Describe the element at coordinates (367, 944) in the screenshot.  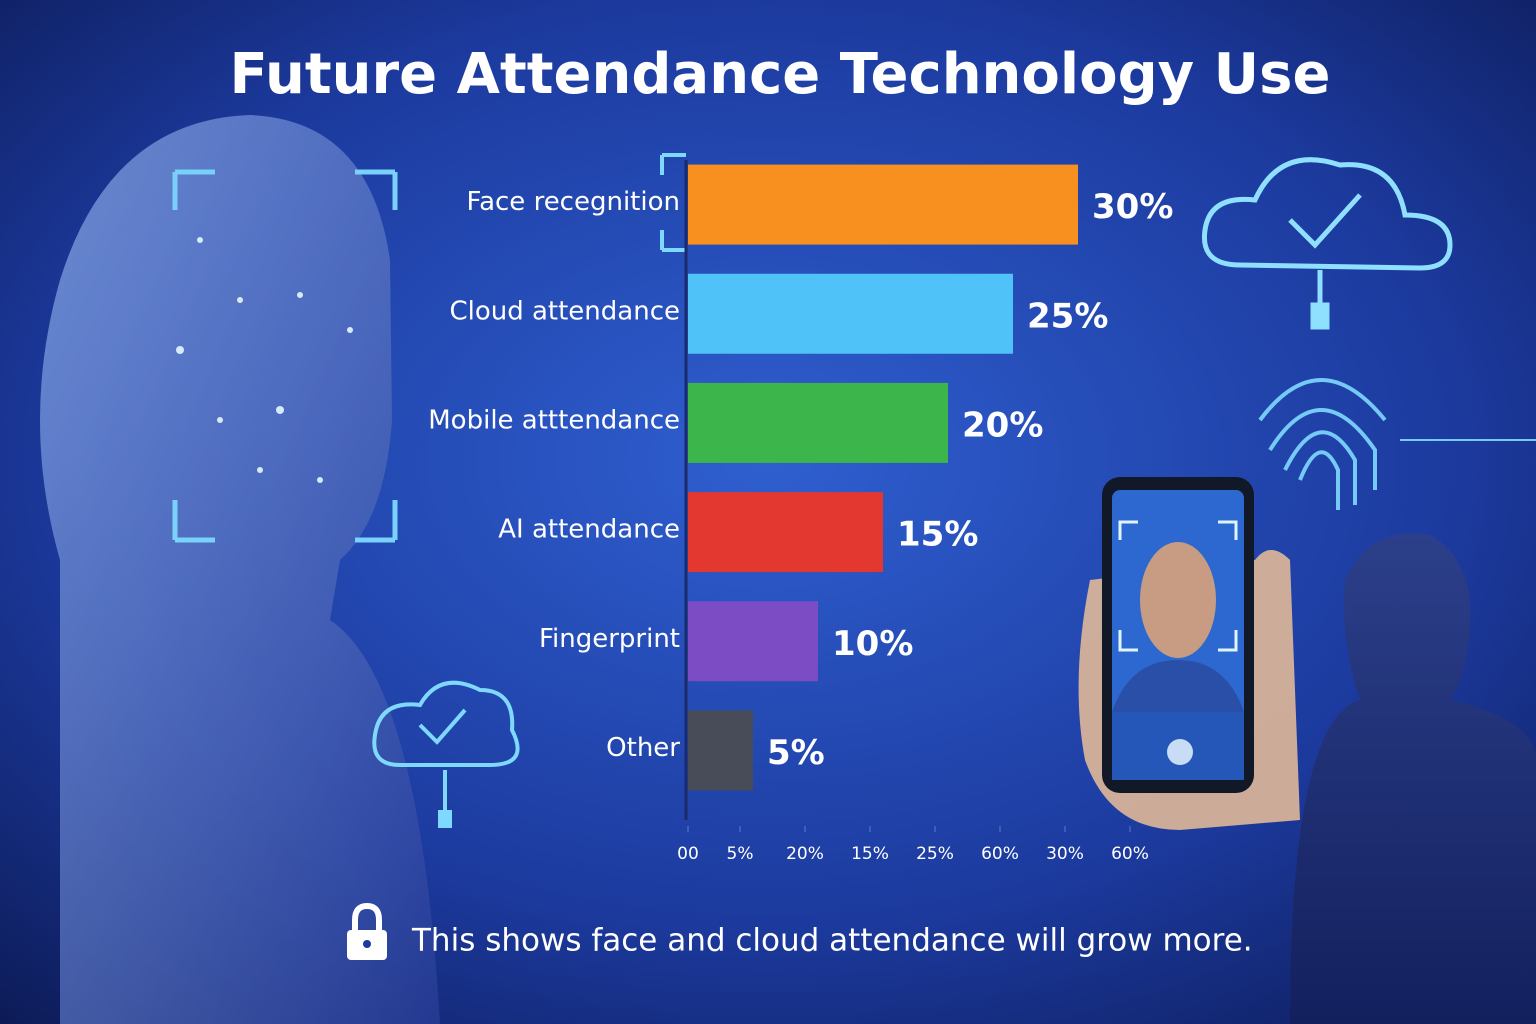
I see `lock-hole` at that location.